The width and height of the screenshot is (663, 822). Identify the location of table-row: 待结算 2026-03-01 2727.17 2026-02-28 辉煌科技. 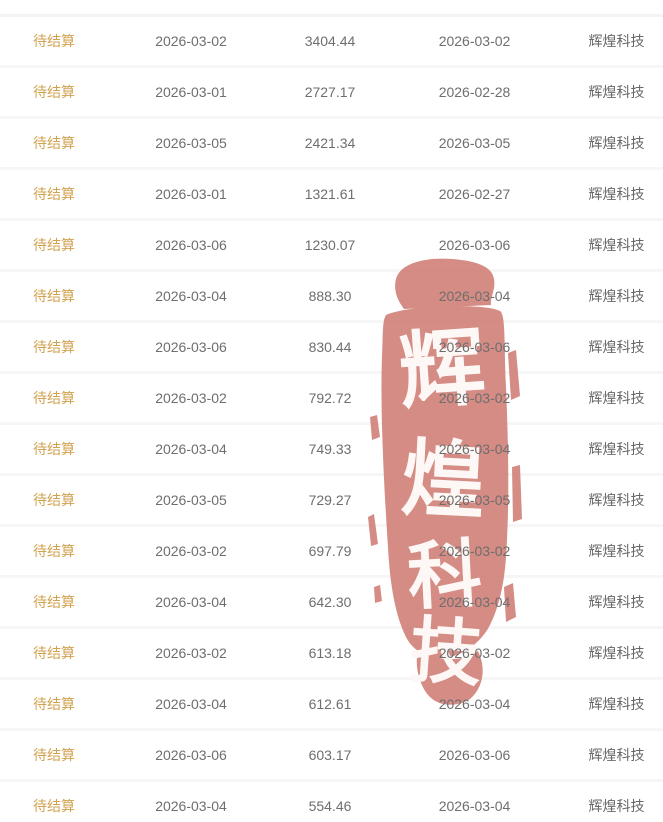
(331, 93).